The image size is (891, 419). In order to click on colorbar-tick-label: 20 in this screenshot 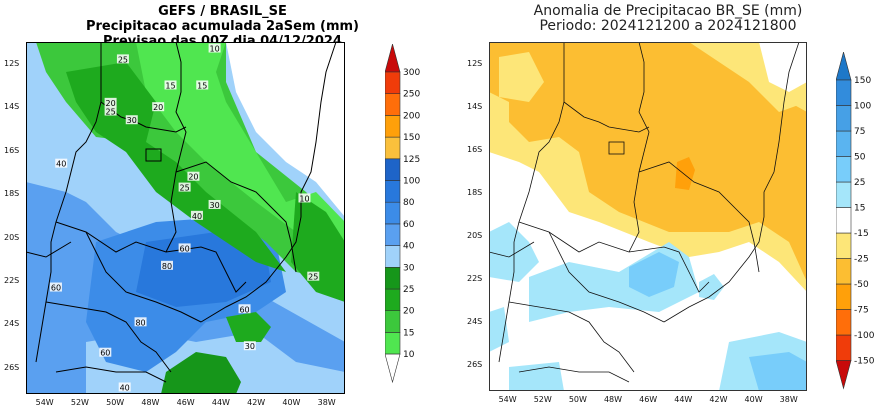, I will do `click(409, 312)`.